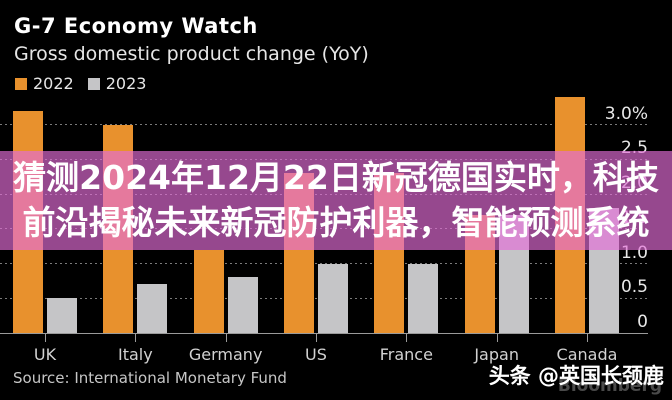 The image size is (672, 400). I want to click on x-axis-label-us: US, so click(316, 354).